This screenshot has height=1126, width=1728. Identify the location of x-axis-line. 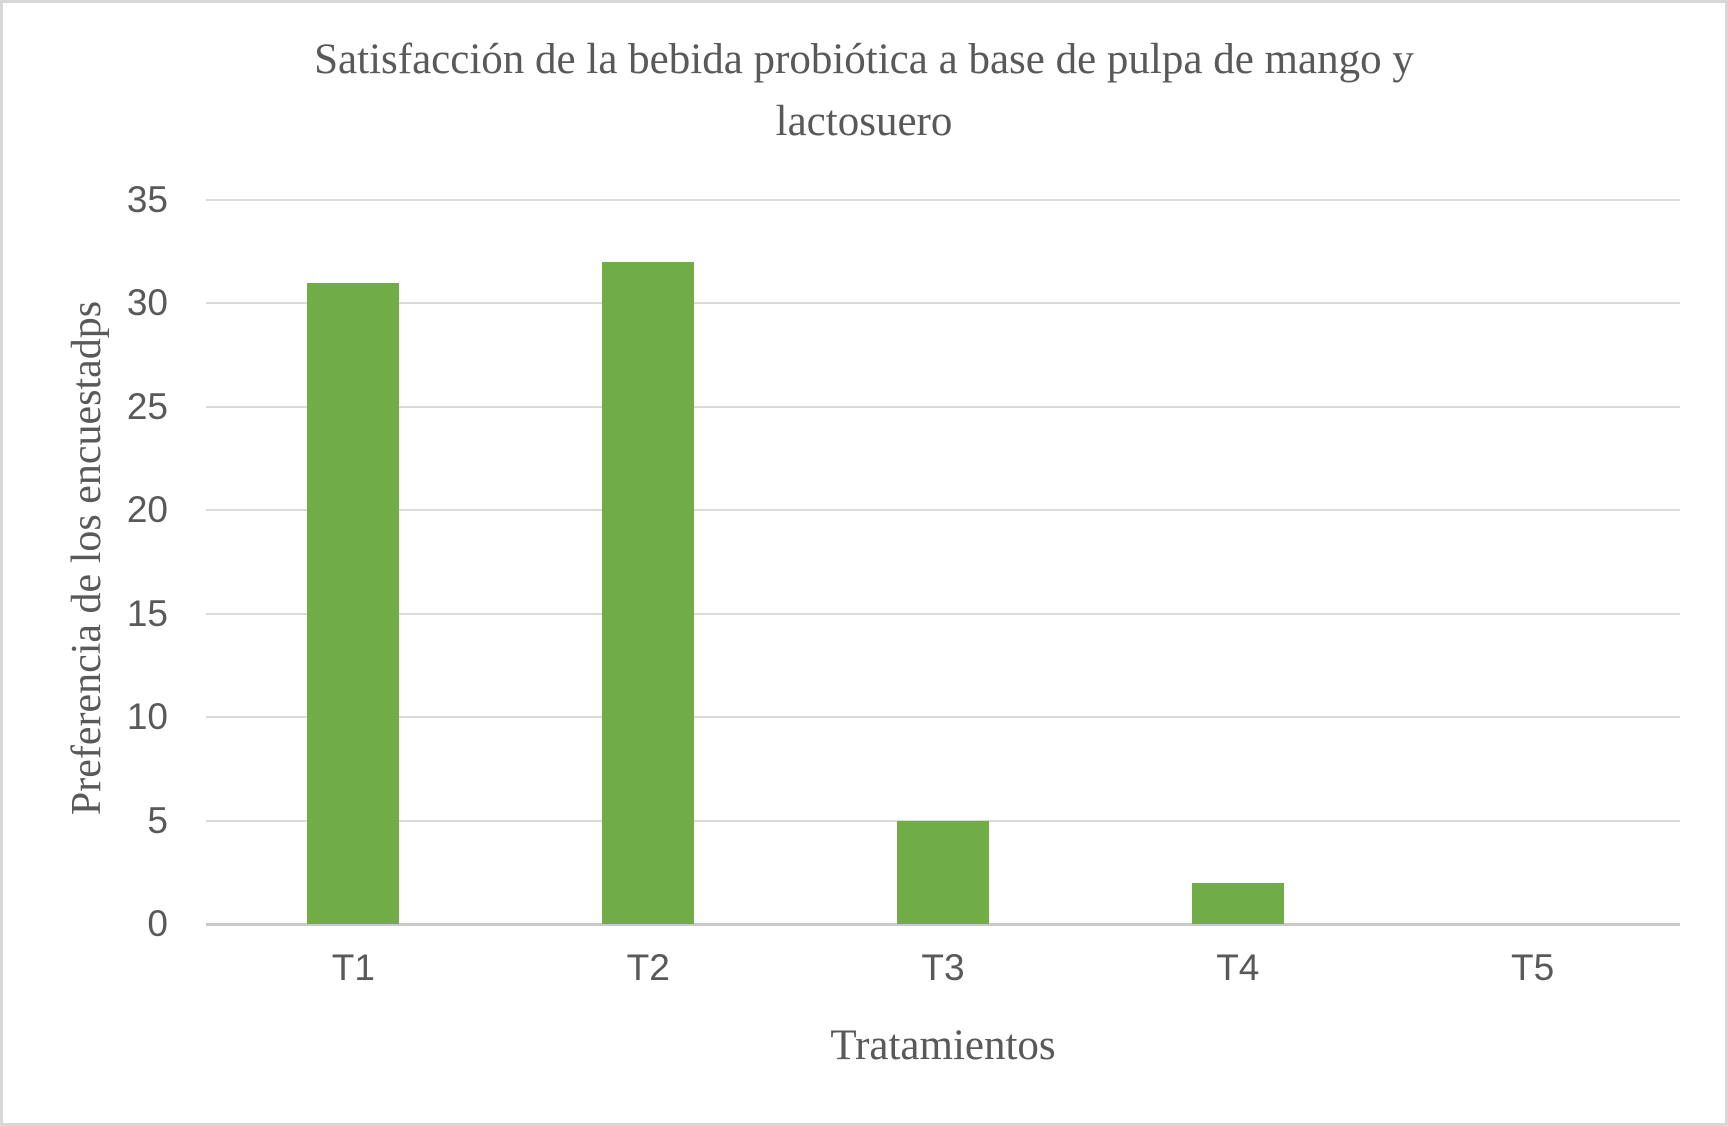
(943, 924).